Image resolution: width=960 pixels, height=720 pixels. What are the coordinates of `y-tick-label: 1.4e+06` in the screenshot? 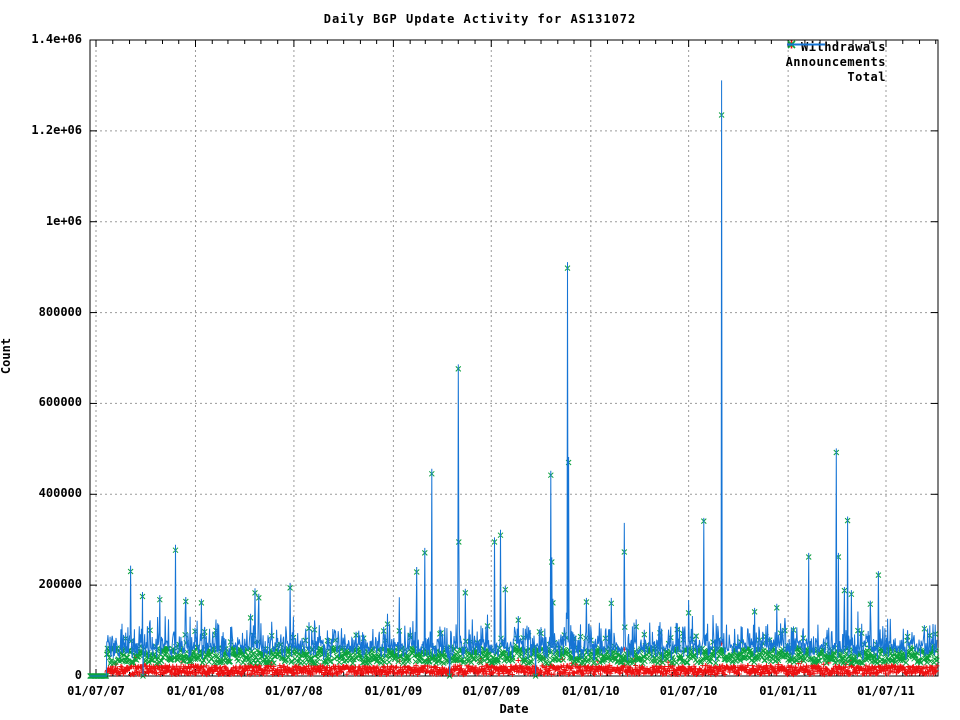 It's located at (56, 39).